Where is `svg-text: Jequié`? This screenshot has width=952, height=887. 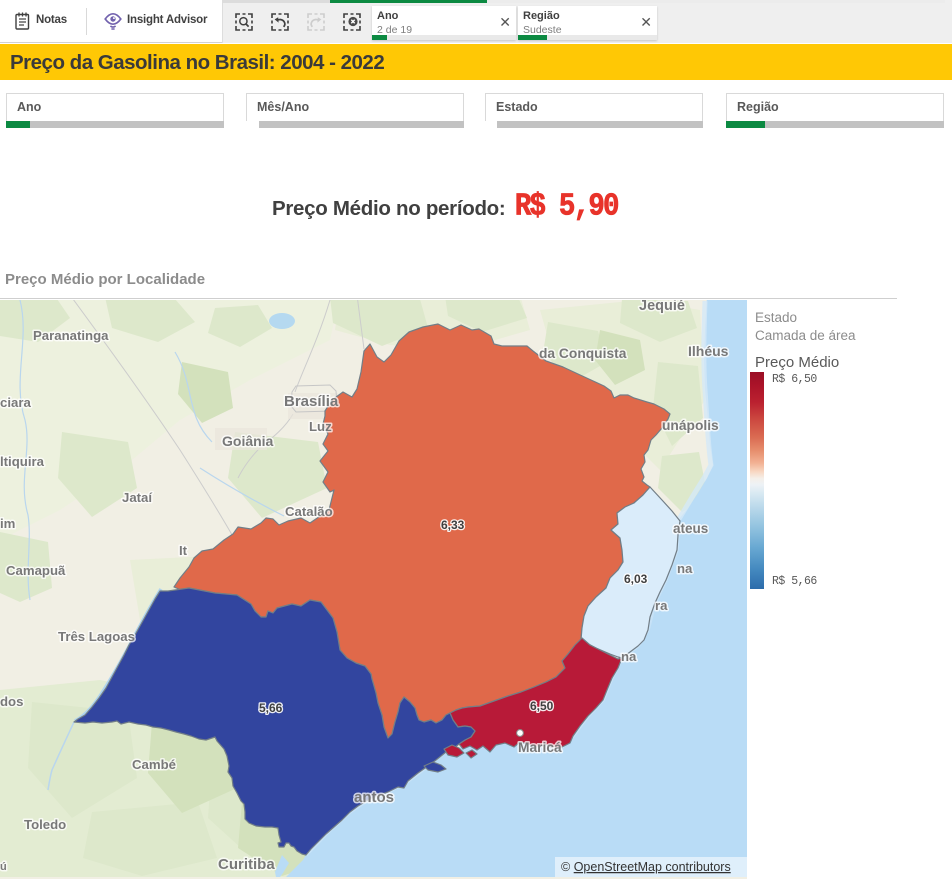 svg-text: Jequié is located at coordinates (662, 307).